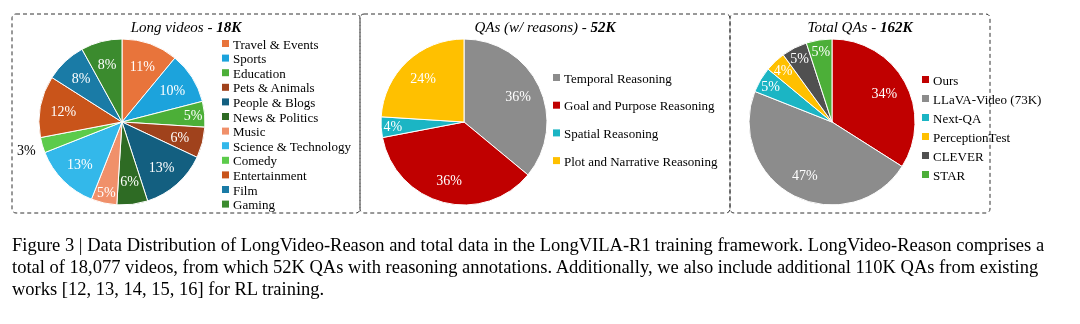  What do you see at coordinates (250, 59) in the screenshot?
I see `legend-label: Sports` at bounding box center [250, 59].